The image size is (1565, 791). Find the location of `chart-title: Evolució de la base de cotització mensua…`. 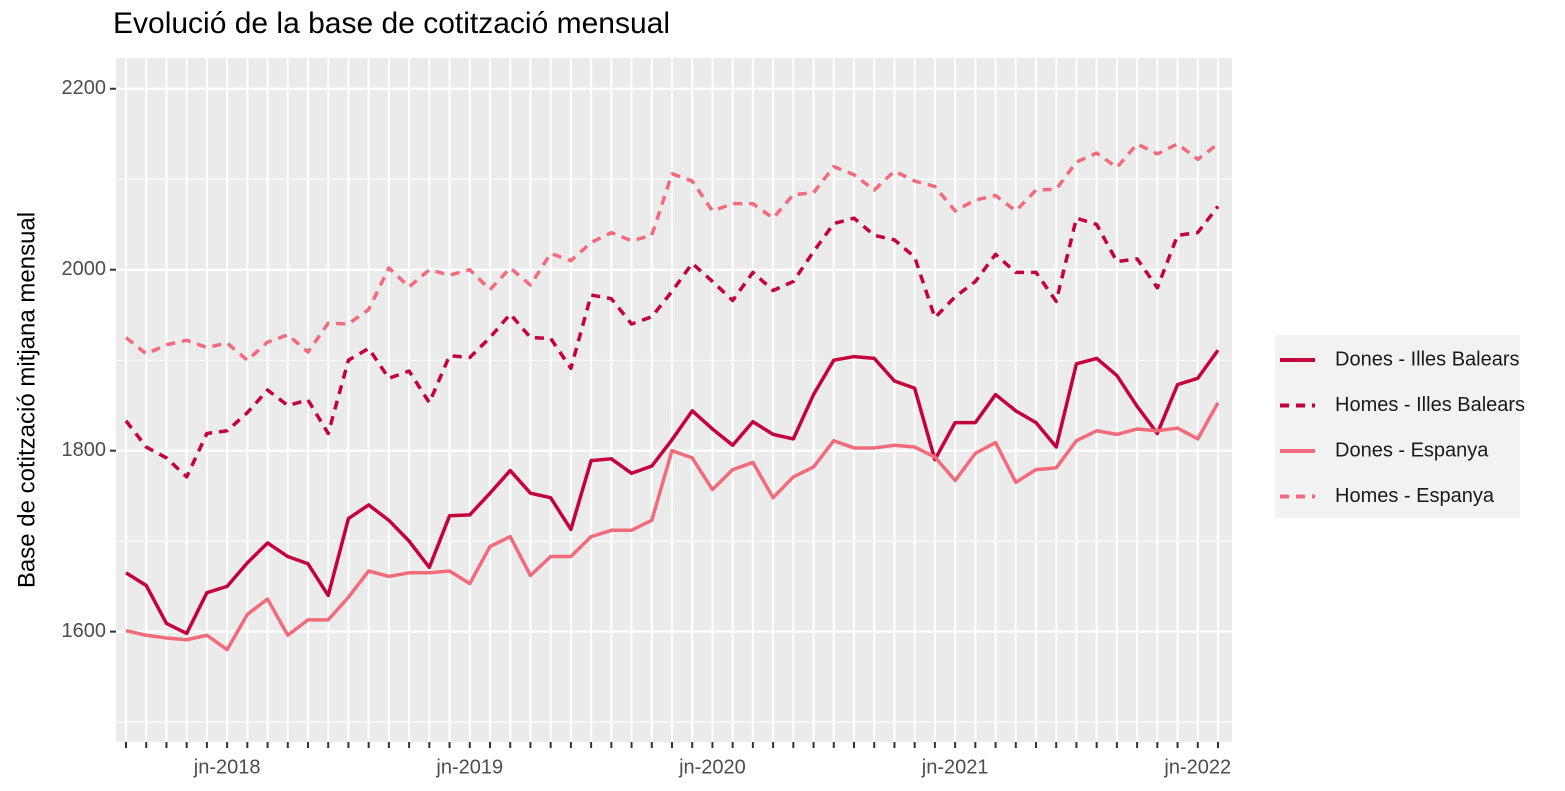

chart-title: Evolució de la base de cotització mensua… is located at coordinates (391, 23).